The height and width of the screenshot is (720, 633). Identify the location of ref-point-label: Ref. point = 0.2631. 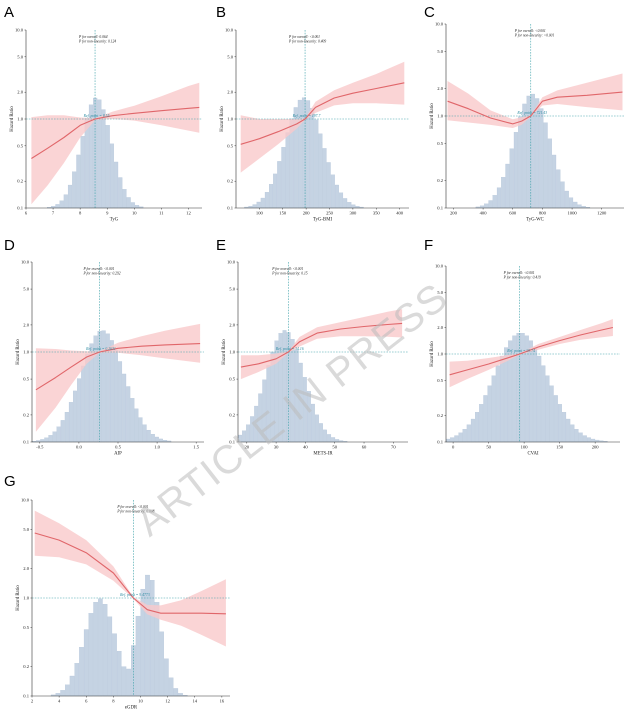
(100, 349).